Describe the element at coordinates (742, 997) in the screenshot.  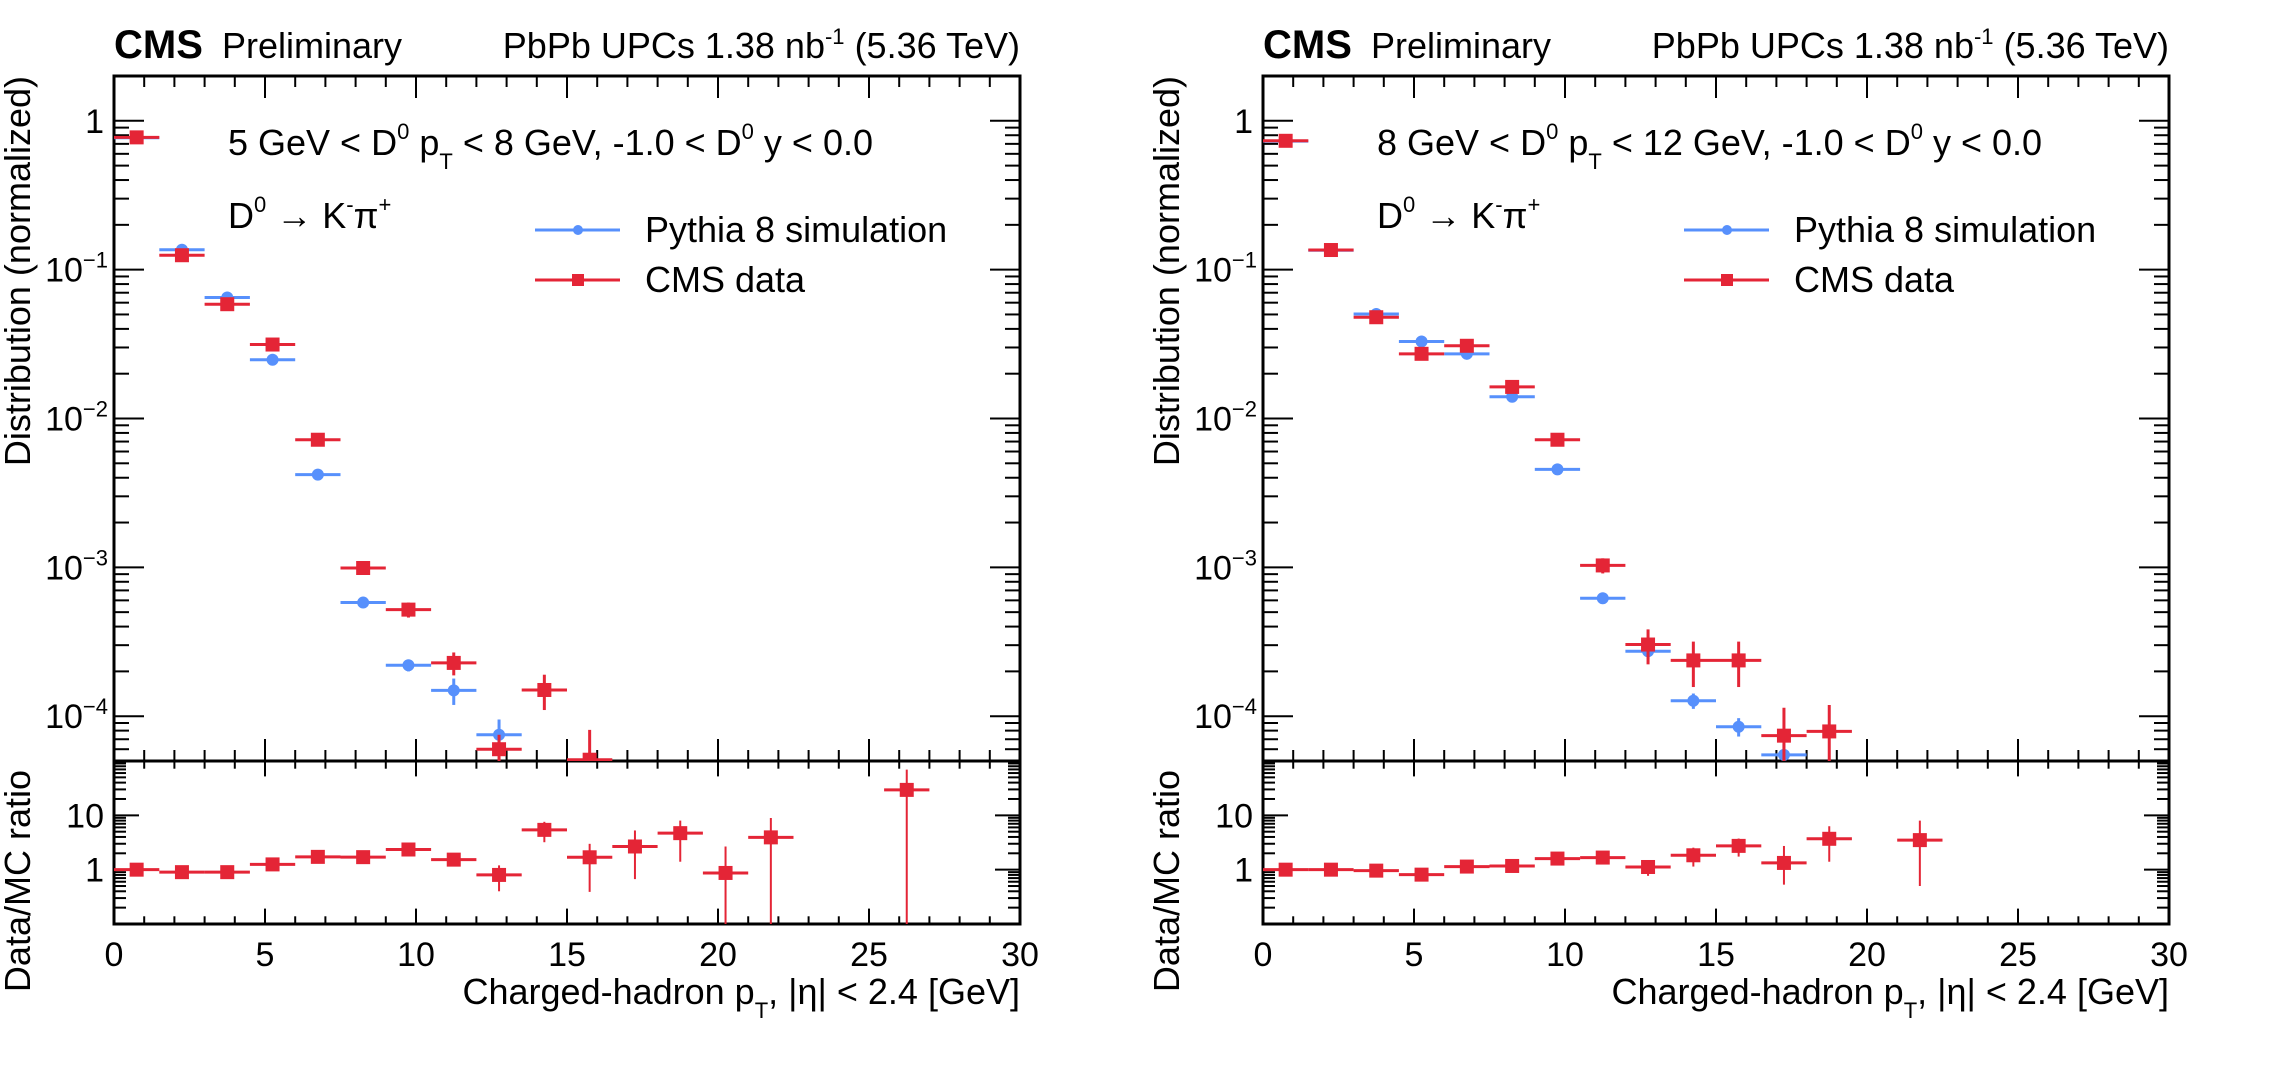
I see `x-axis-label: Charged-hadron pT, |η| < 2.4 [GeV]` at that location.